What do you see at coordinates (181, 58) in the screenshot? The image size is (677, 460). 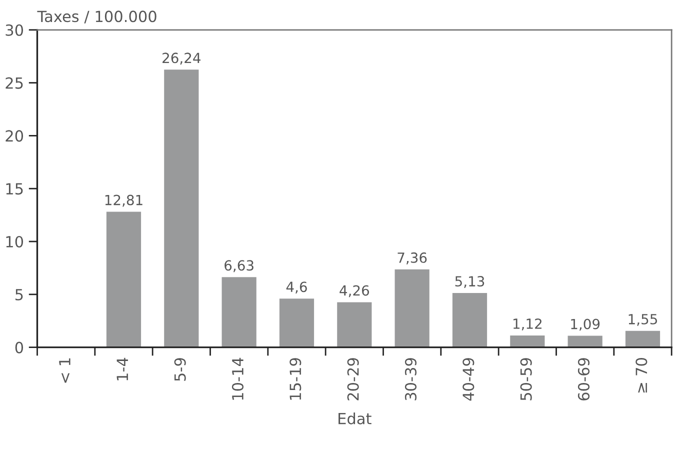 I see `data-label: 26,24` at bounding box center [181, 58].